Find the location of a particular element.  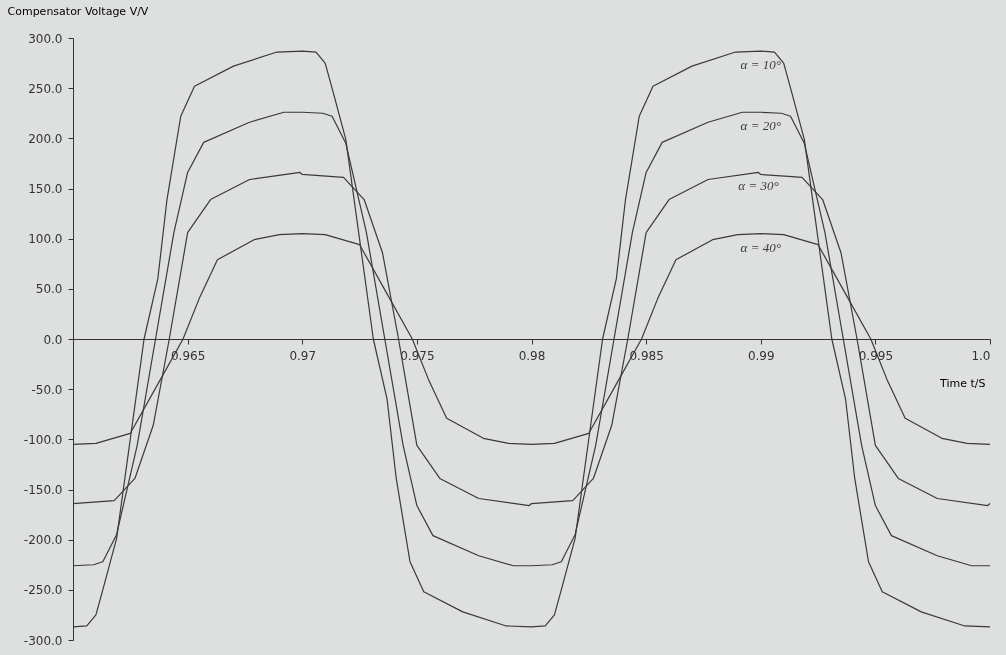

y-tick-label: -250.0 is located at coordinates (43, 590).